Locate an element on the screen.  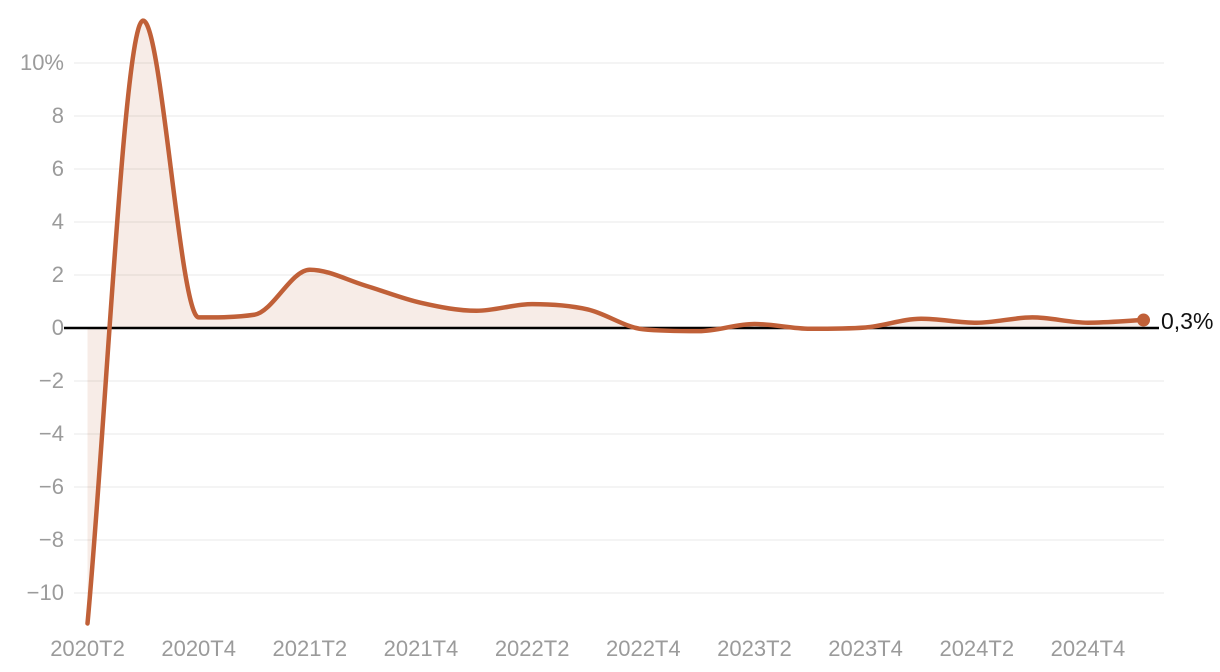
y-axis-tick-label: −2 is located at coordinates (51, 380).